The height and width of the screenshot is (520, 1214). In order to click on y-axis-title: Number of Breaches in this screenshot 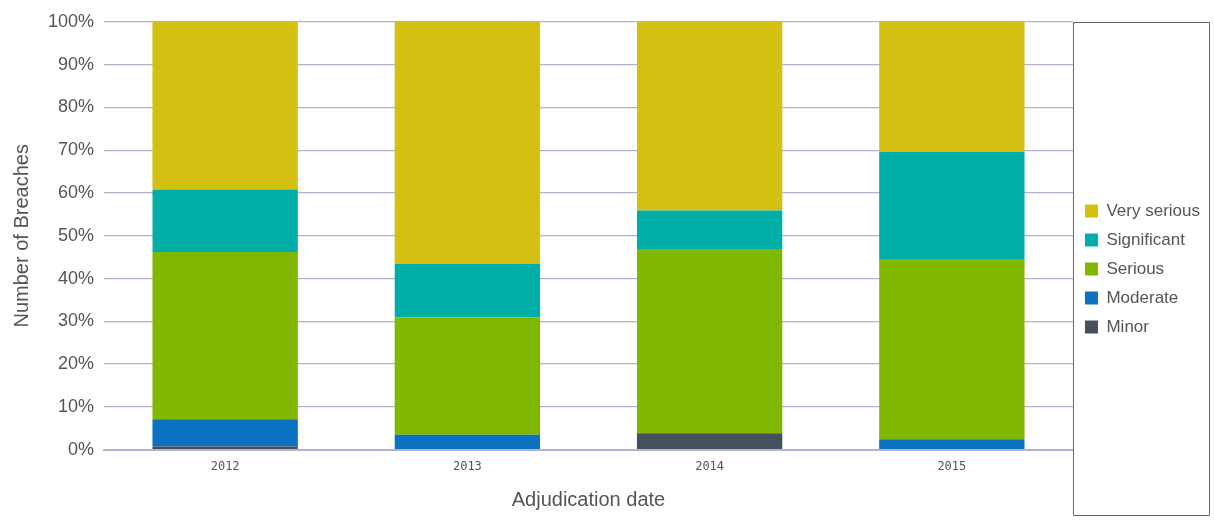, I will do `click(20, 236)`.